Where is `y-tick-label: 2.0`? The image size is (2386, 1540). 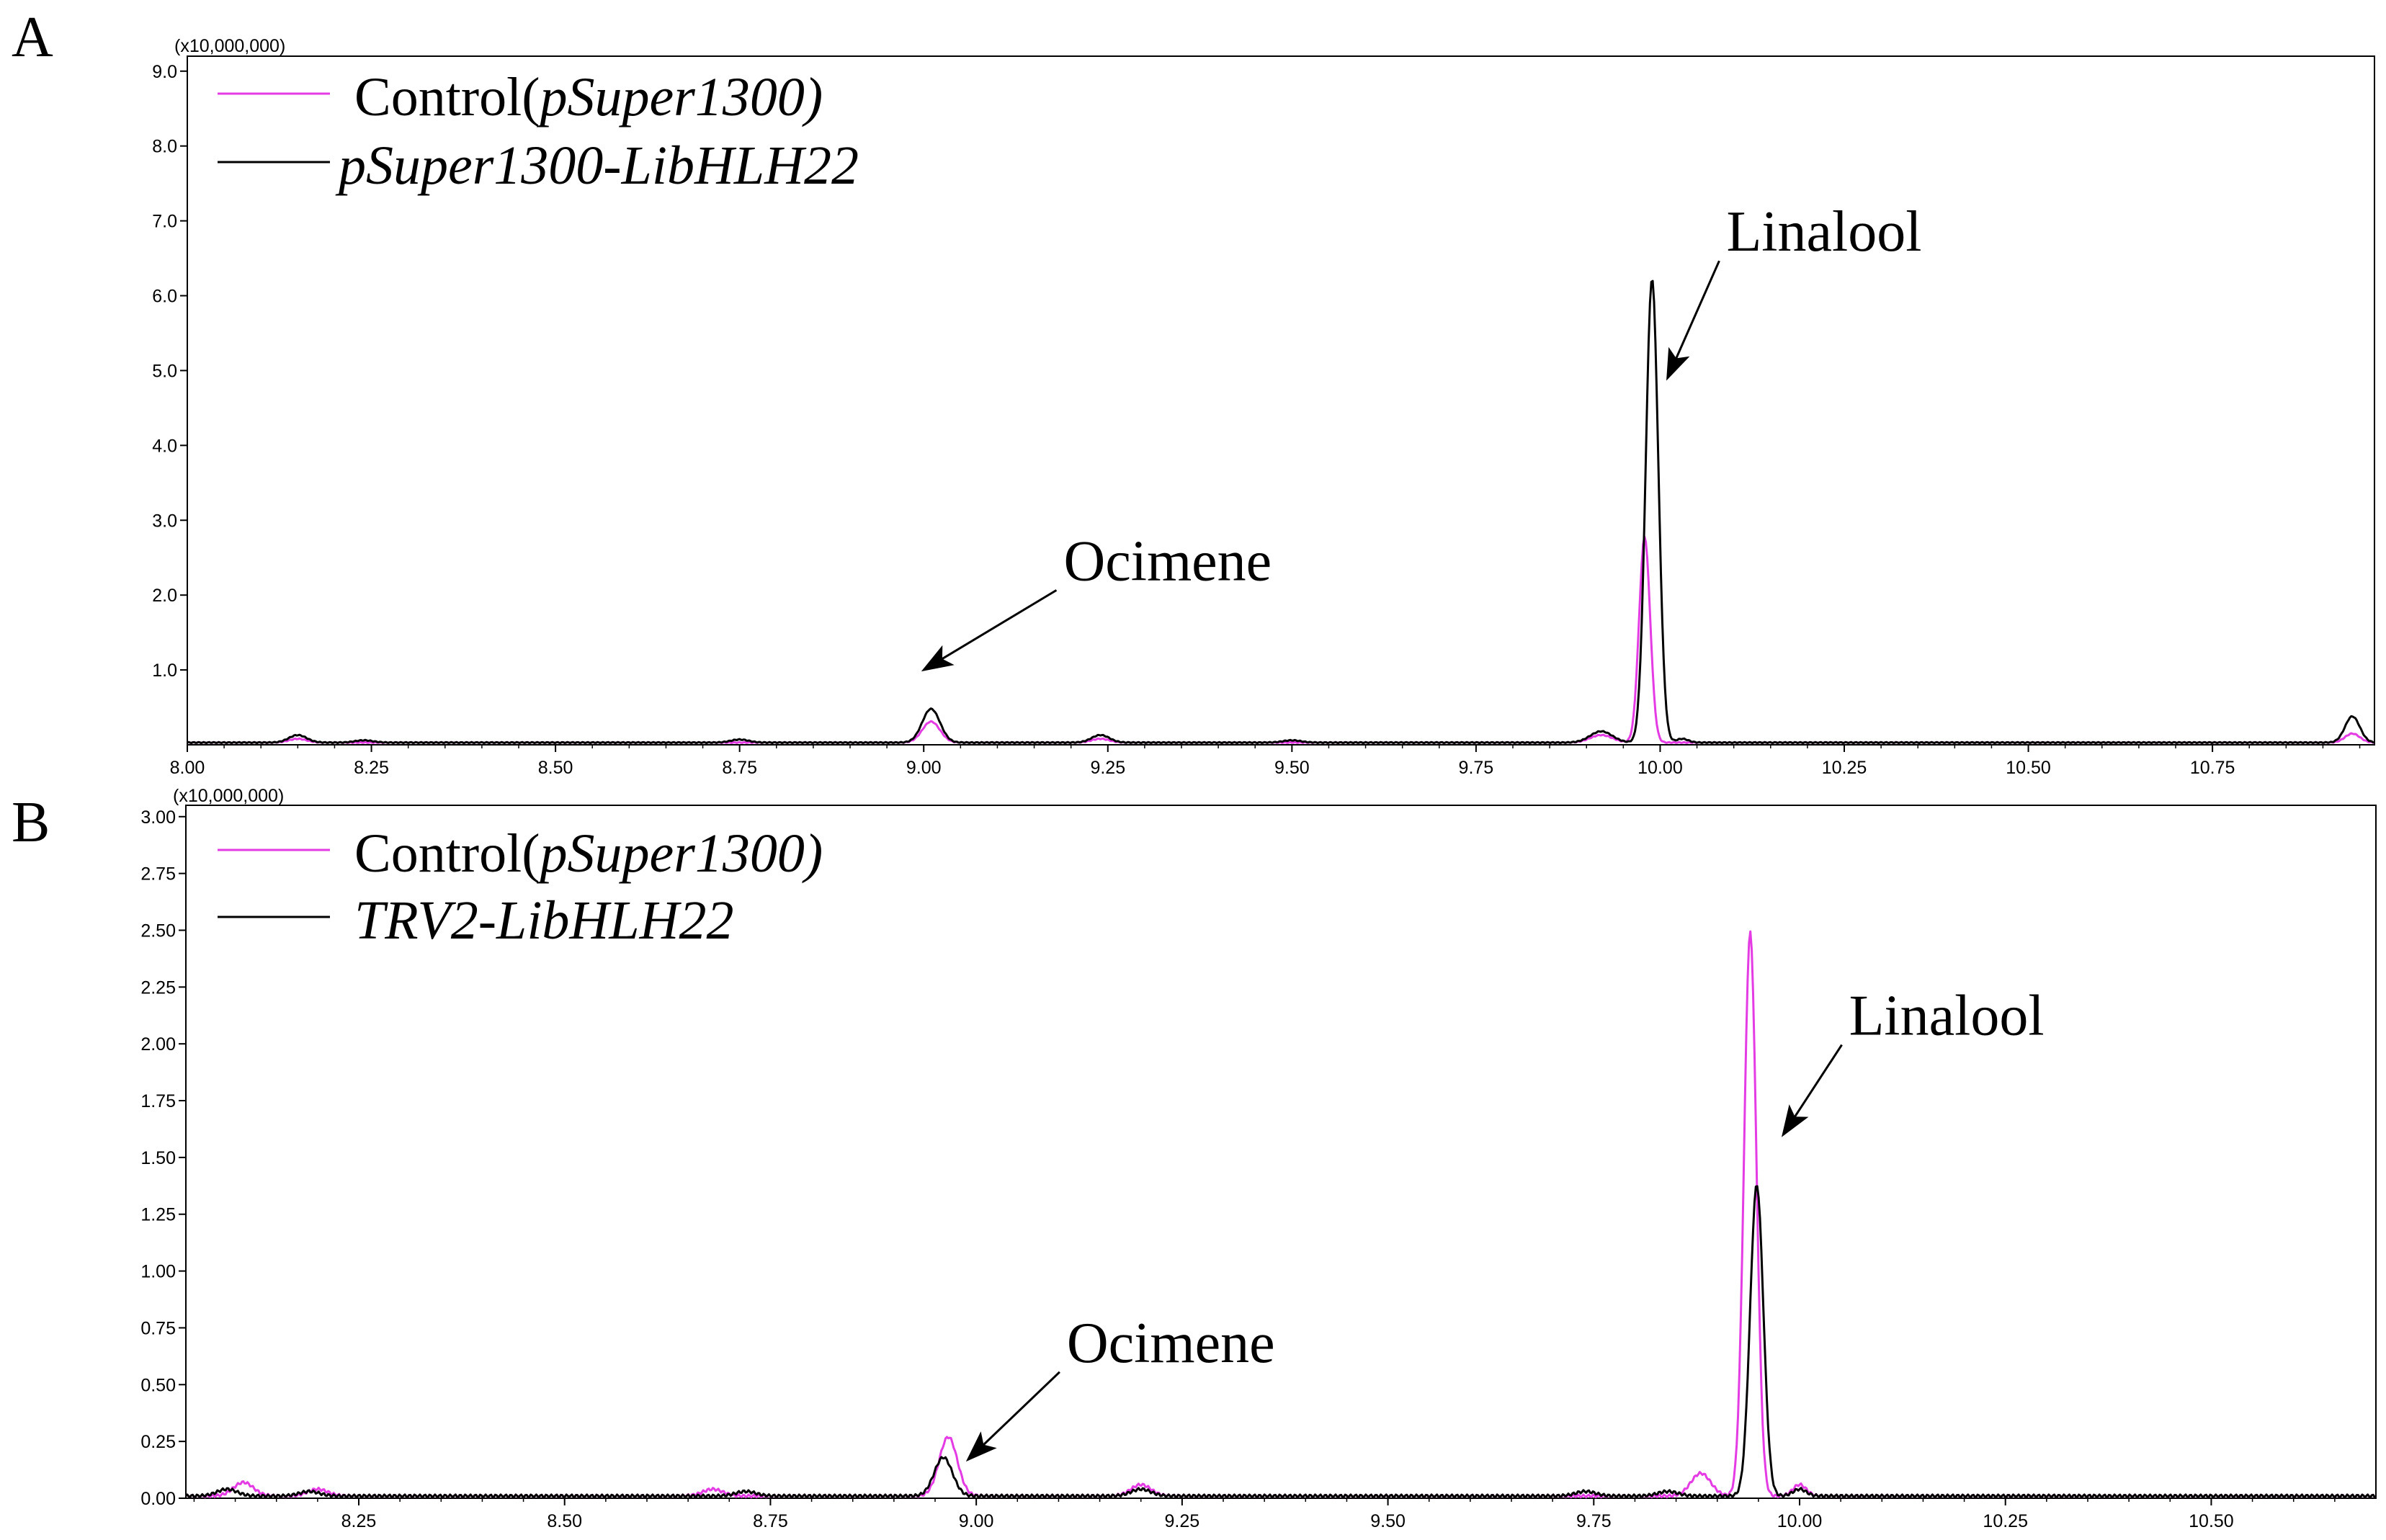 y-tick-label: 2.0 is located at coordinates (164, 596).